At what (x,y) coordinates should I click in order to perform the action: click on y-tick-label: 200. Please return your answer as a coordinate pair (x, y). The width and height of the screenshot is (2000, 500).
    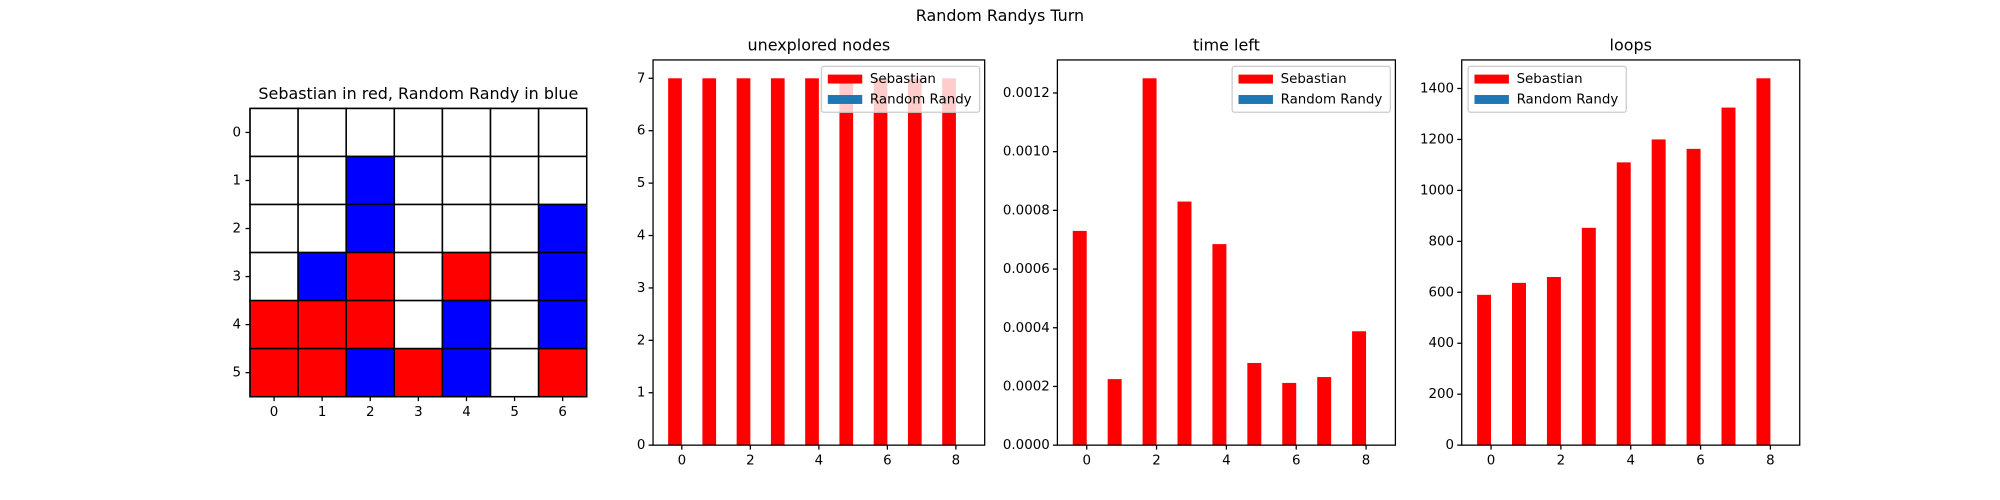
    Looking at the image, I should click on (1442, 394).